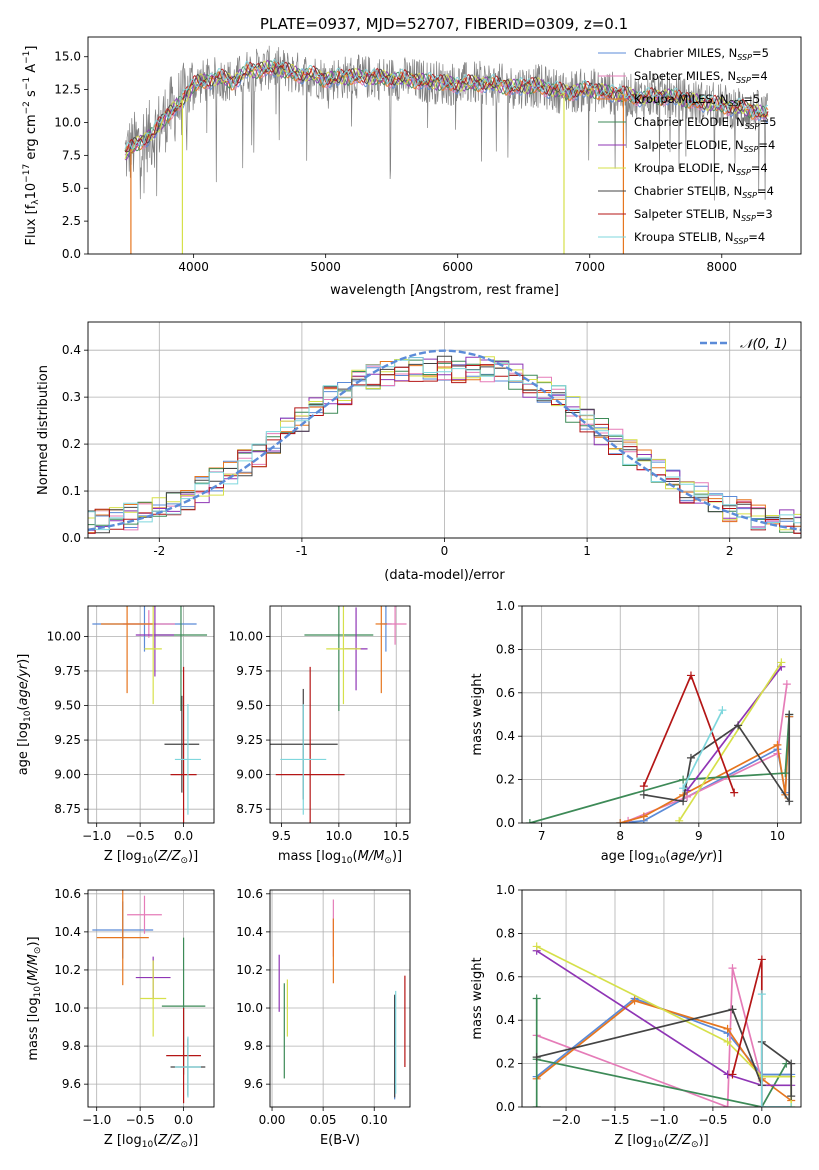 This screenshot has width=819, height=1170. I want to click on mass_vs_ebv-x-label: E(B-V), so click(340, 1140).